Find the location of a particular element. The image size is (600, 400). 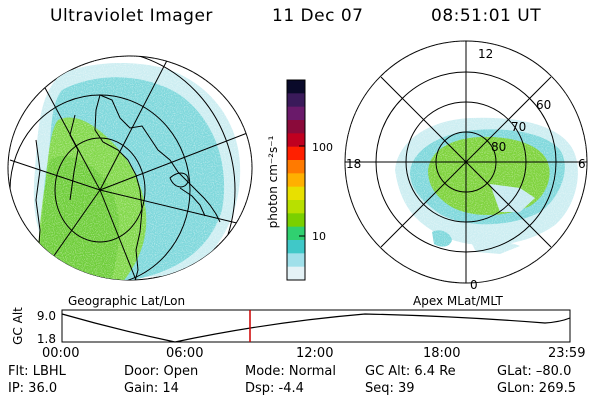

glat-readout: GLat: –80.0 is located at coordinates (534, 371).